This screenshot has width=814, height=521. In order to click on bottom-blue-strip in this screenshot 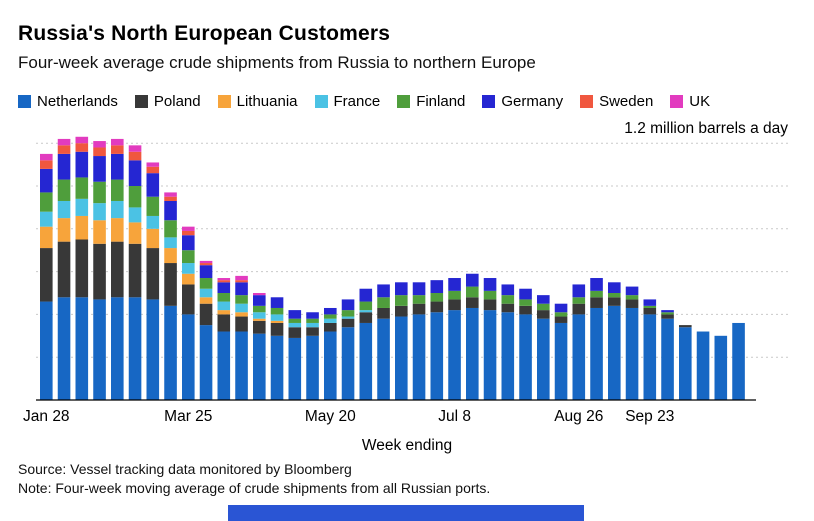, I will do `click(406, 513)`.